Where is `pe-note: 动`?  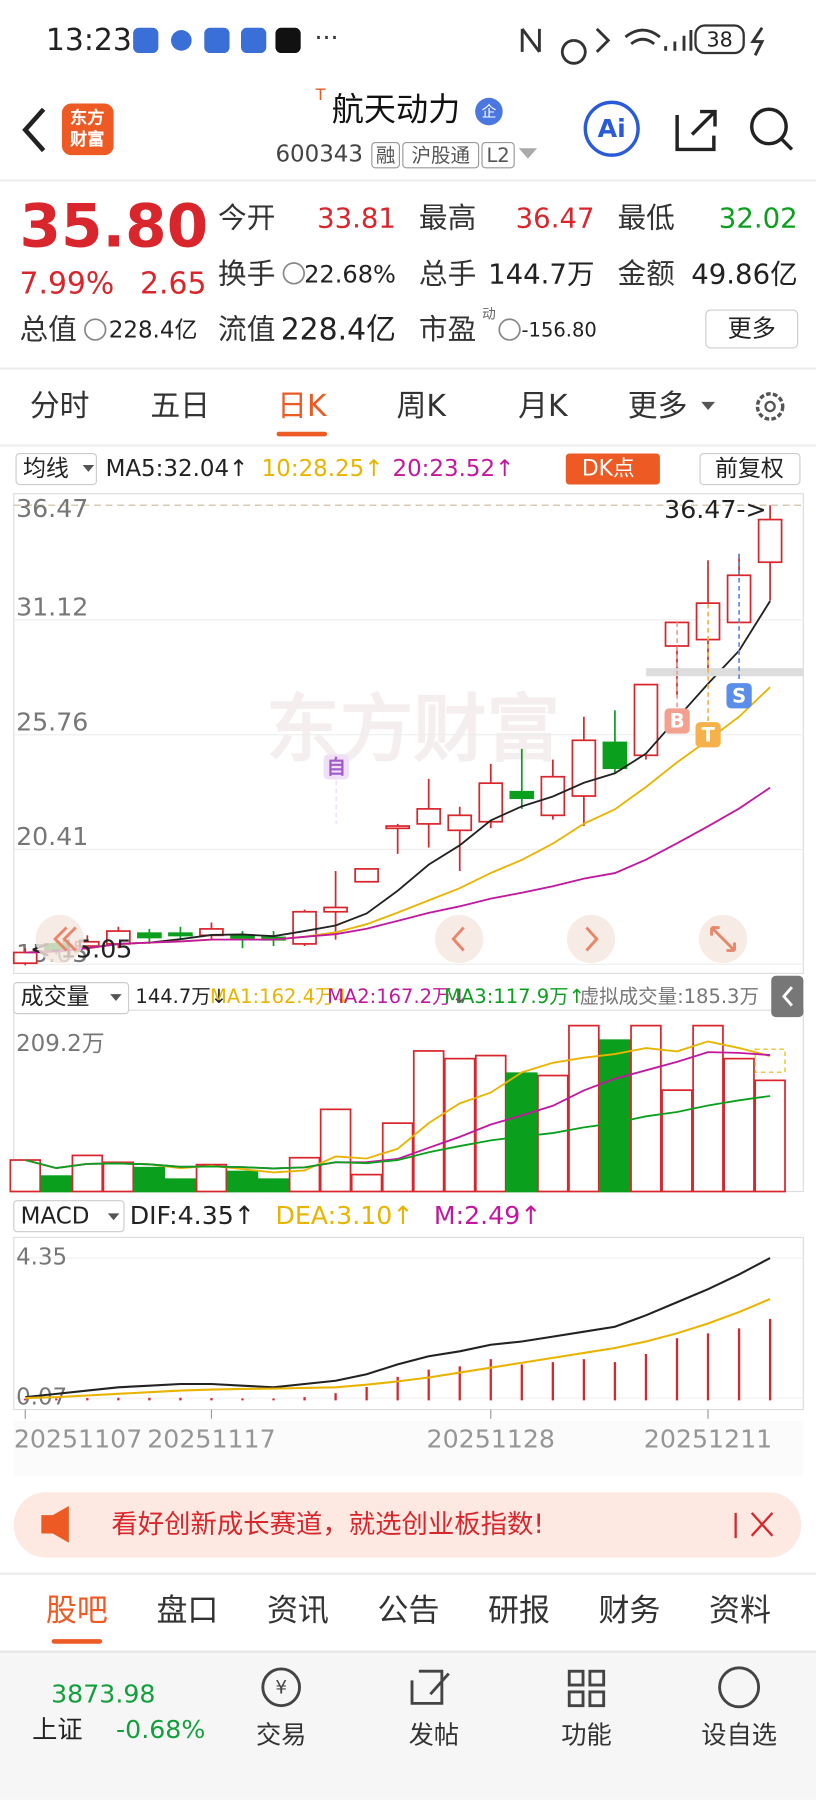 pe-note: 动 is located at coordinates (489, 315).